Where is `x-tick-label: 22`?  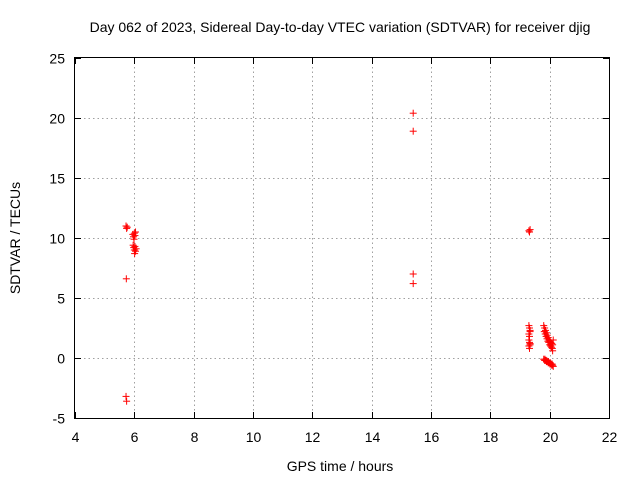
x-tick-label: 22 is located at coordinates (610, 437).